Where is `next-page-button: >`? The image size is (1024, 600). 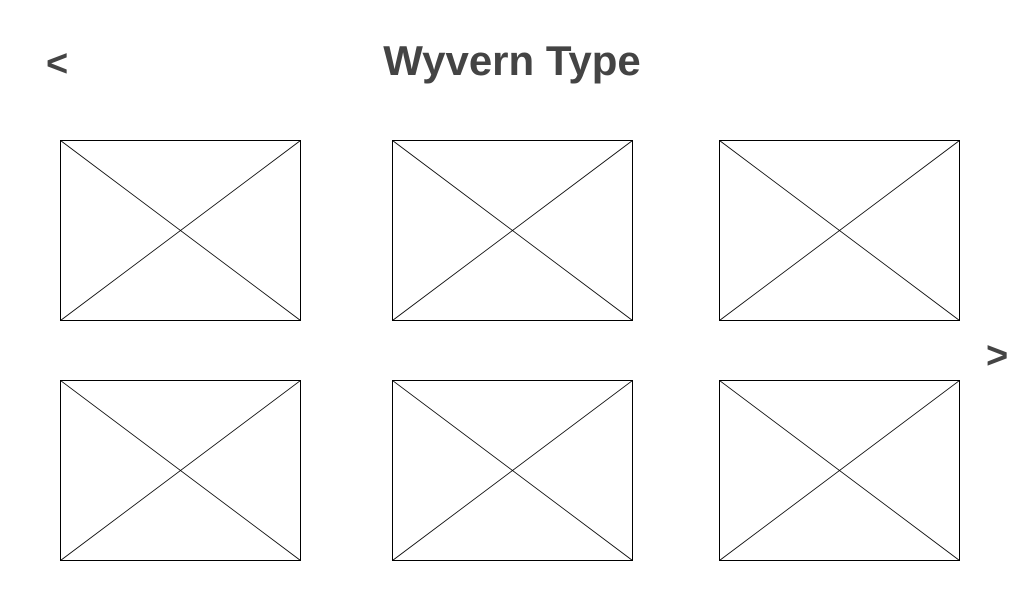
next-page-button: > is located at coordinates (997, 356).